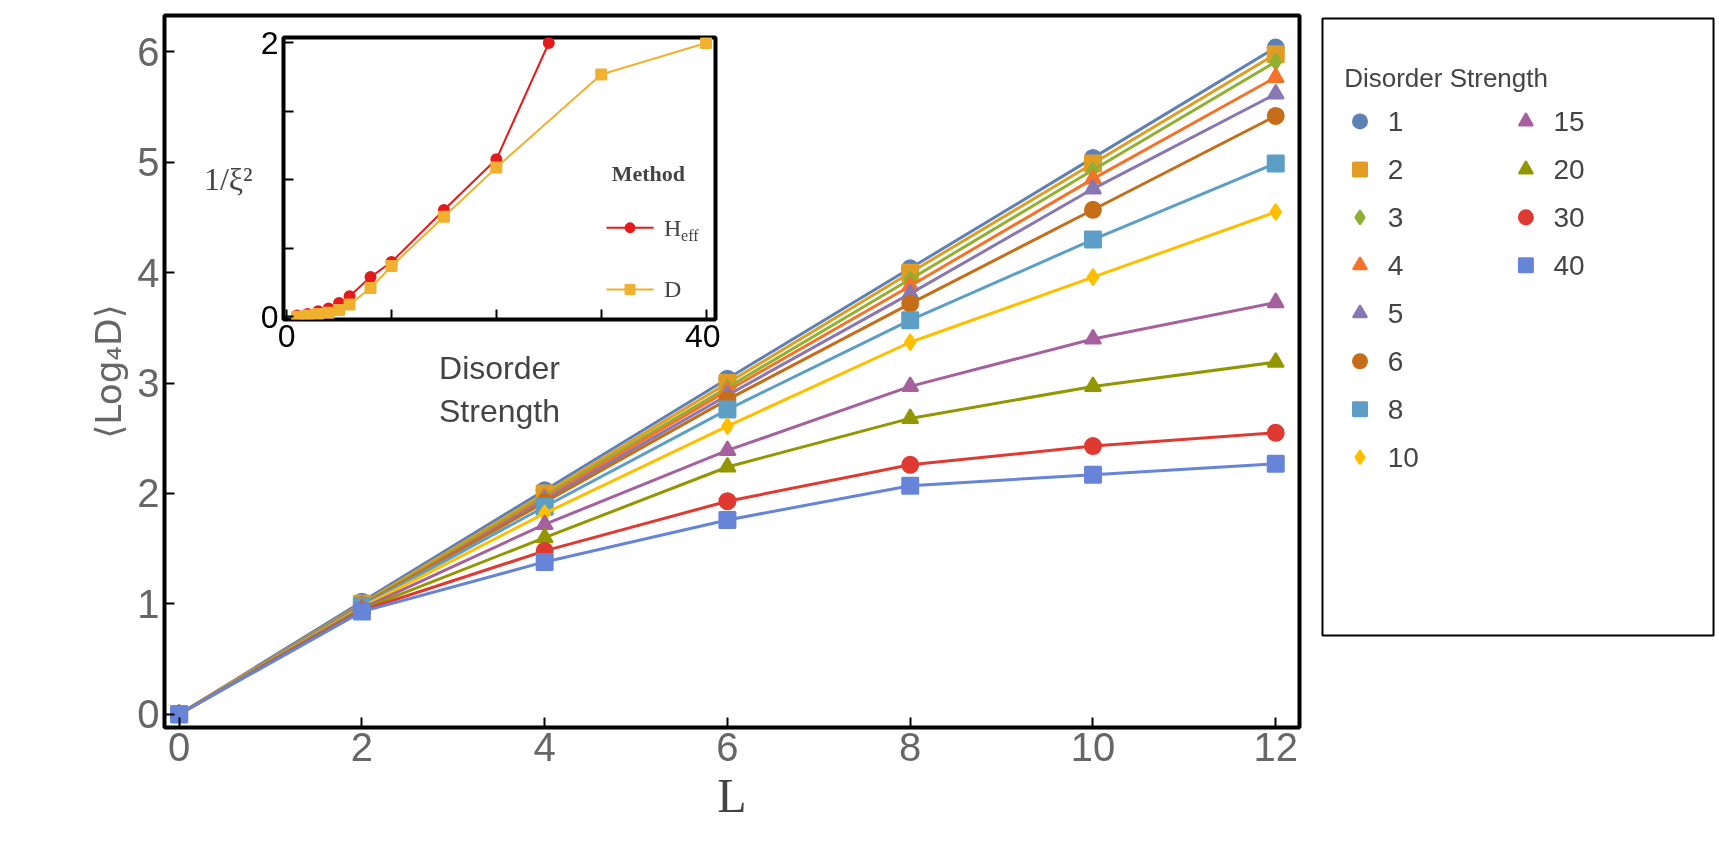 The width and height of the screenshot is (1719, 849). What do you see at coordinates (1395, 313) in the screenshot?
I see `legend-label: 5` at bounding box center [1395, 313].